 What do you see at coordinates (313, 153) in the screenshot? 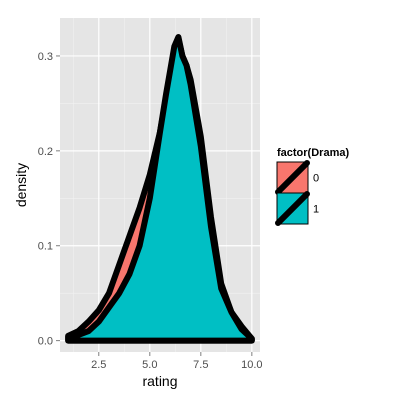
I see `legend-title: factor(Drama)` at bounding box center [313, 153].